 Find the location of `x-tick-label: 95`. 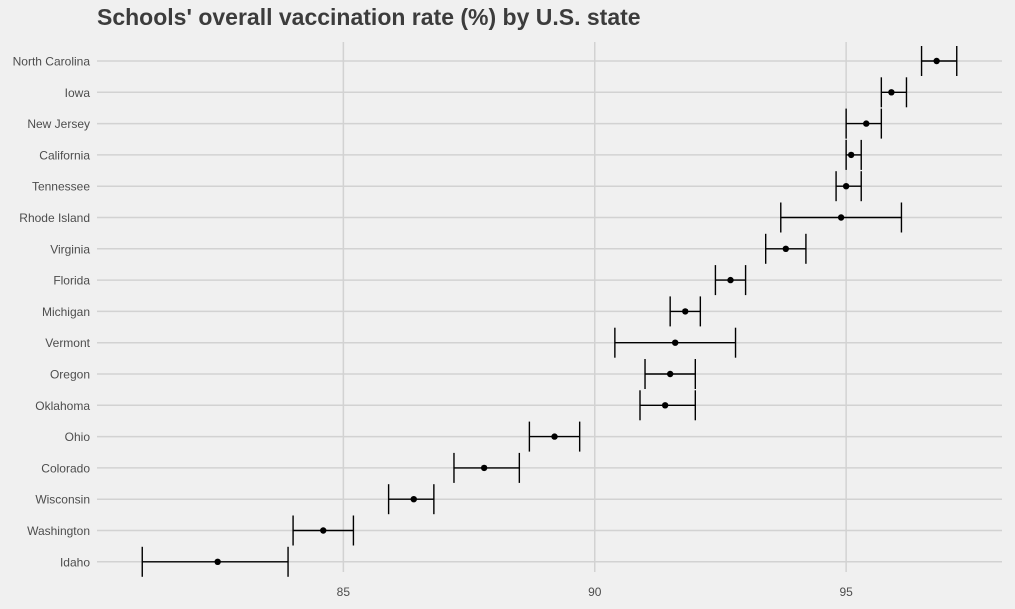

x-tick-label: 95 is located at coordinates (846, 592).